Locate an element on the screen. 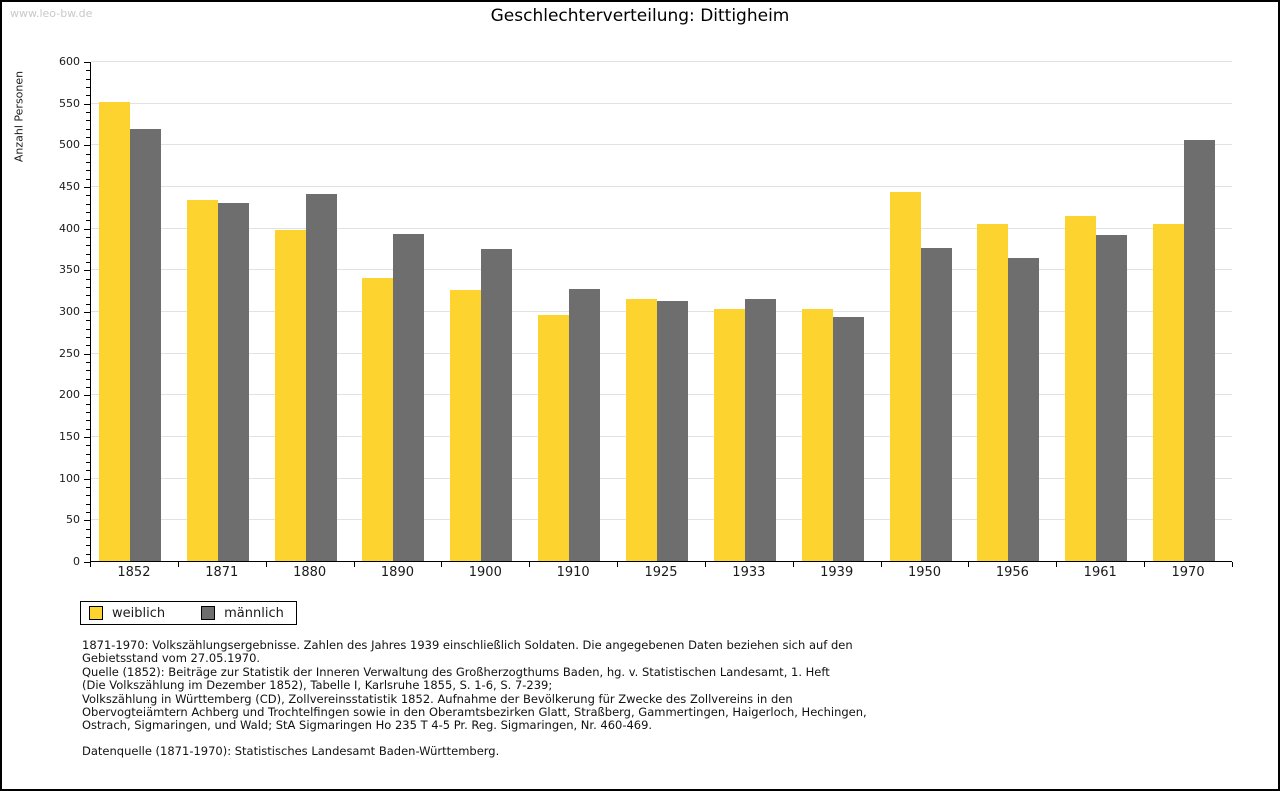  x-axis-label: 1956 is located at coordinates (1012, 572).